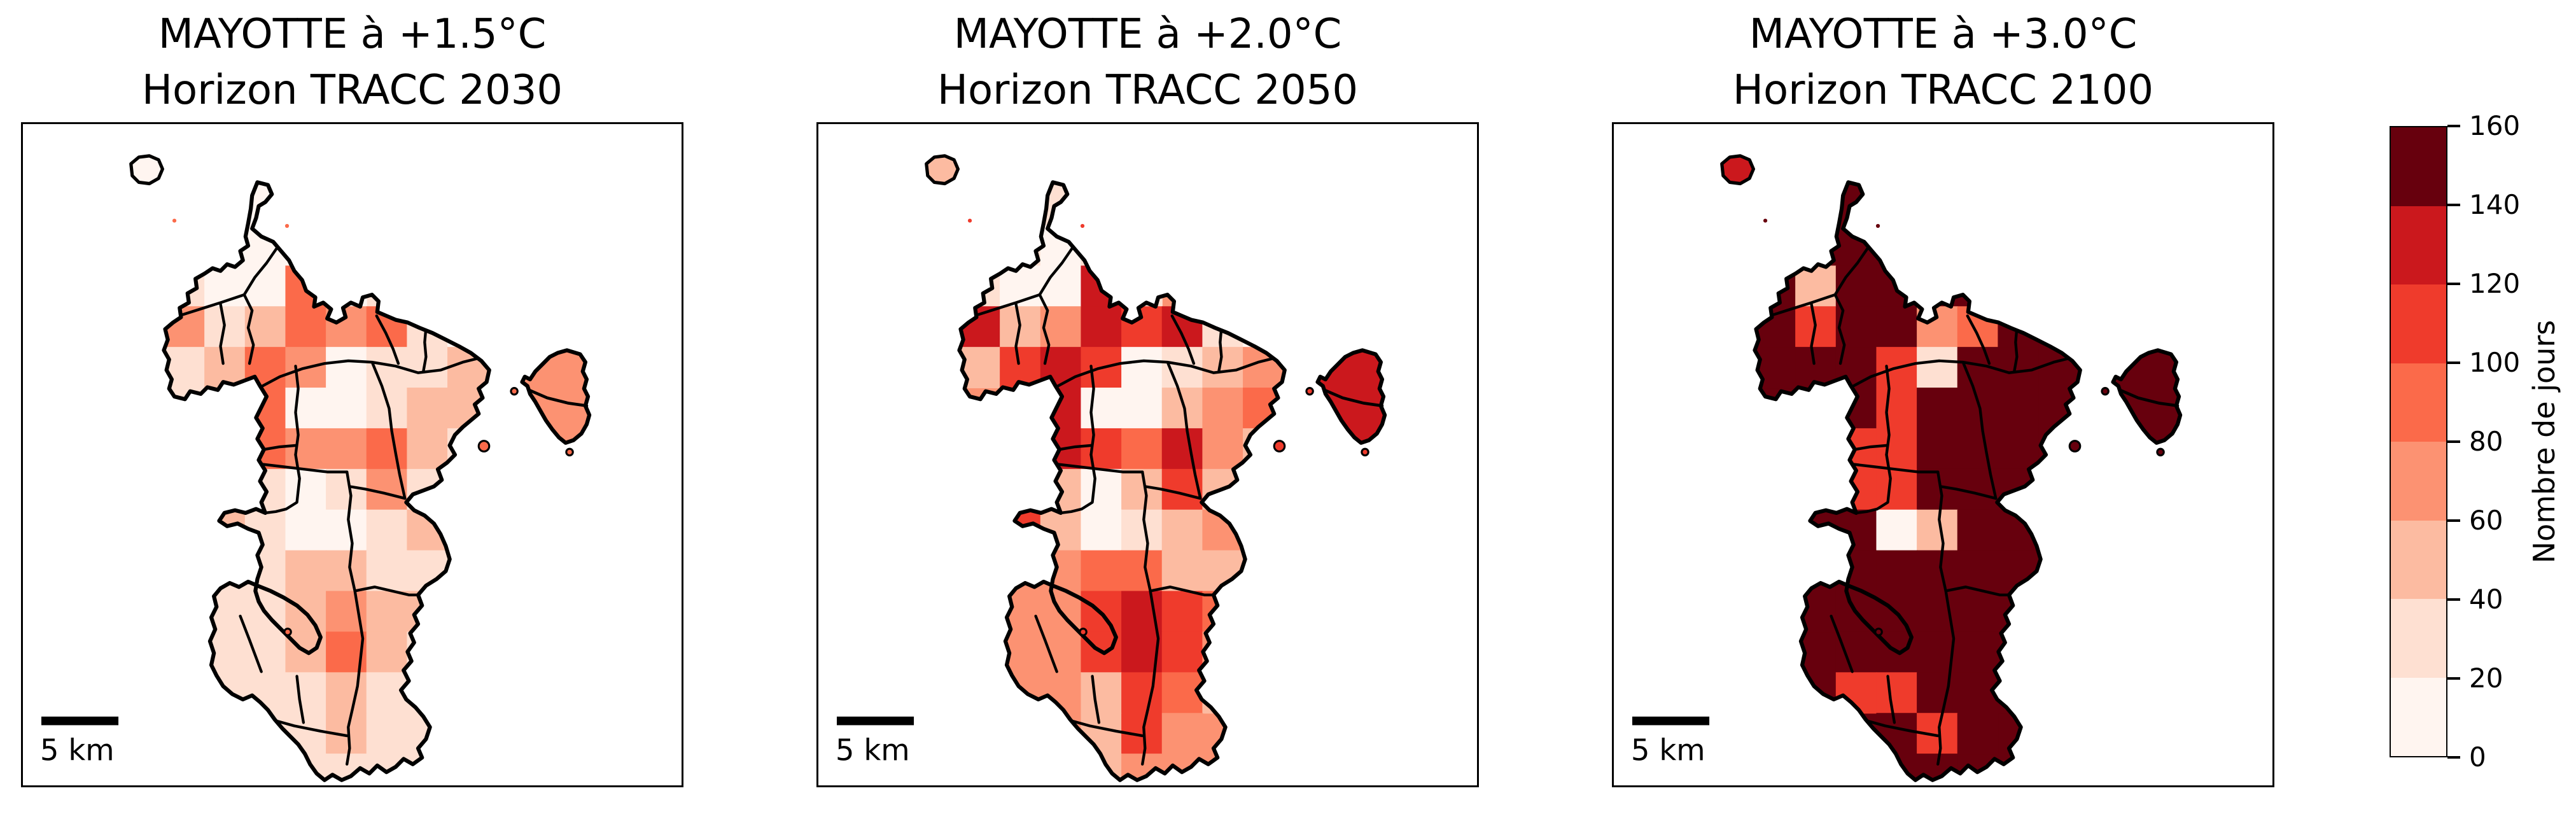 The height and width of the screenshot is (814, 2576). I want to click on panel-3-title: MAYOTTE à +3.0°C Horizon TRACC 2100, so click(1943, 62).